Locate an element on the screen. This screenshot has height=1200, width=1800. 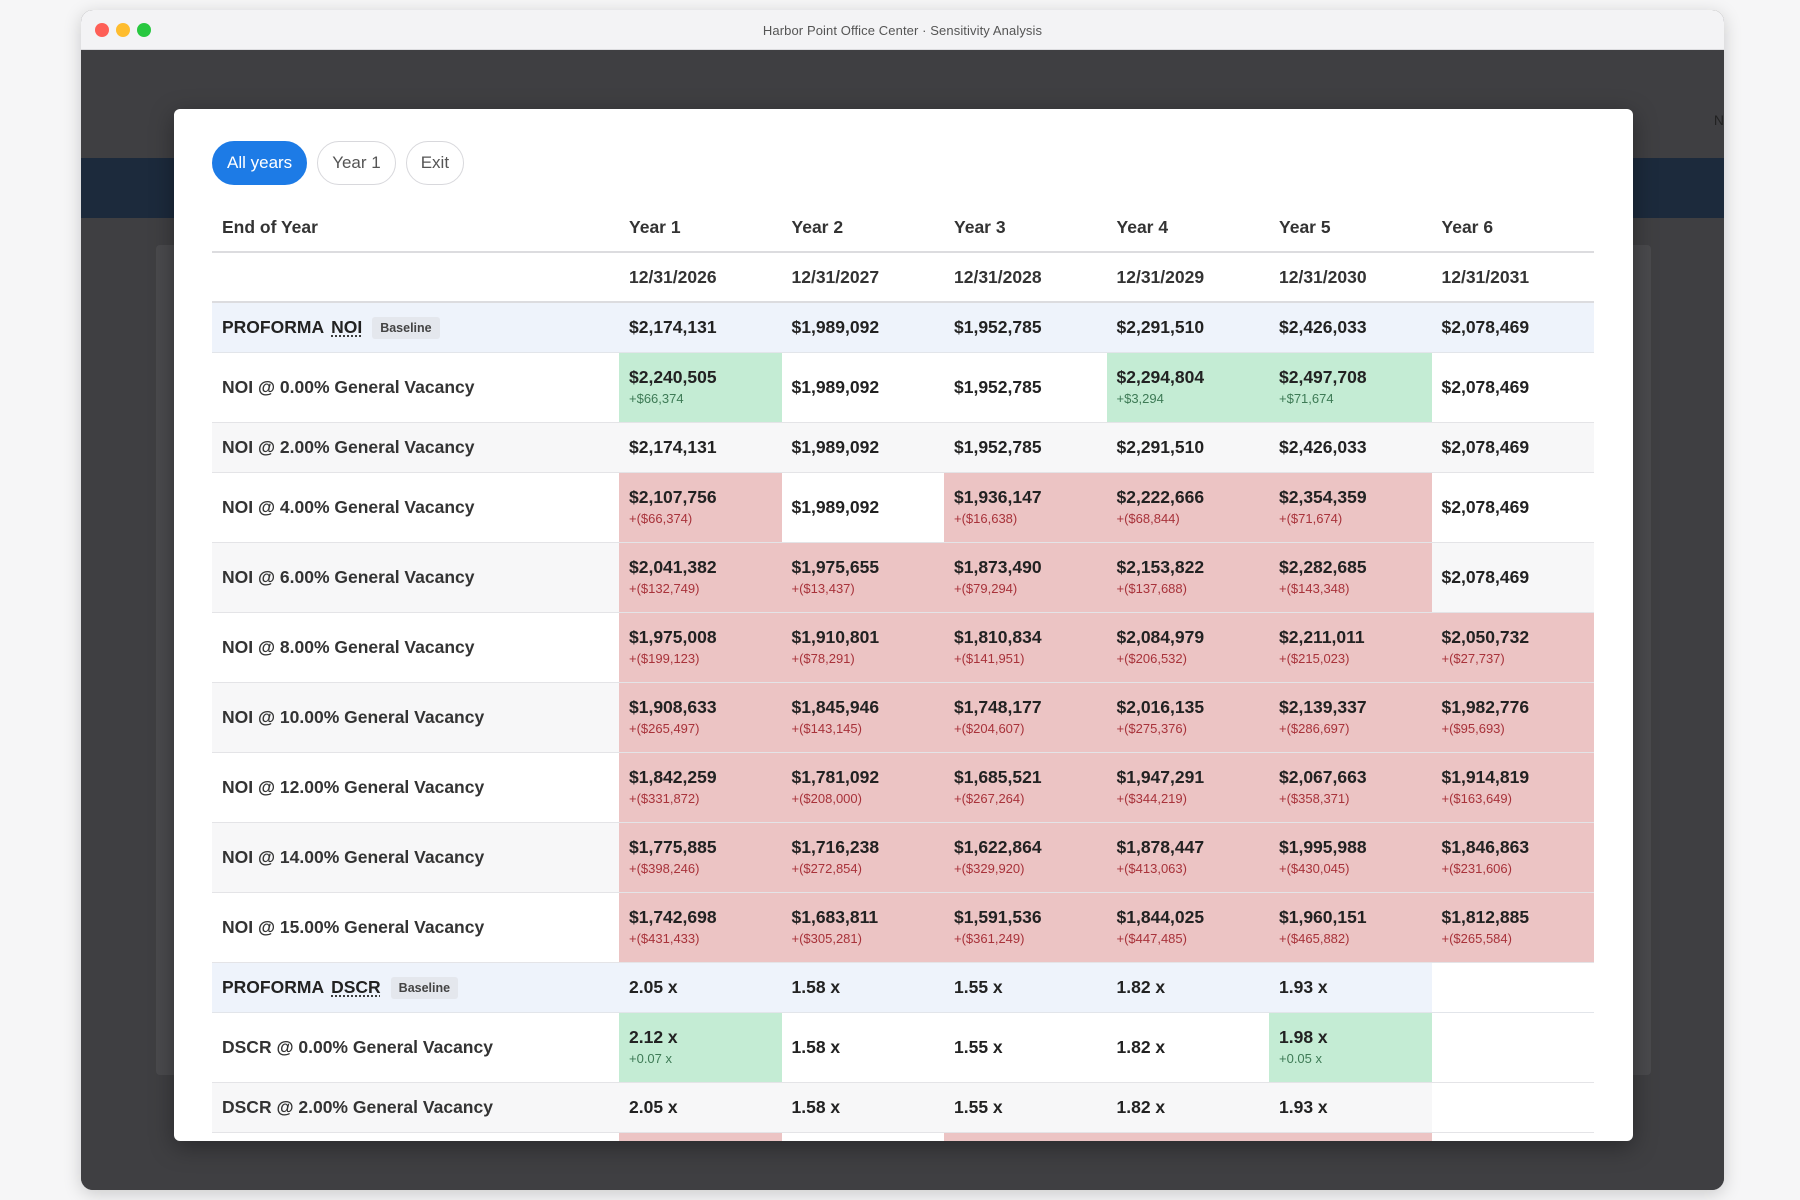
noi-value-cell: $2,084,979 +($206,532) is located at coordinates (1187, 647).